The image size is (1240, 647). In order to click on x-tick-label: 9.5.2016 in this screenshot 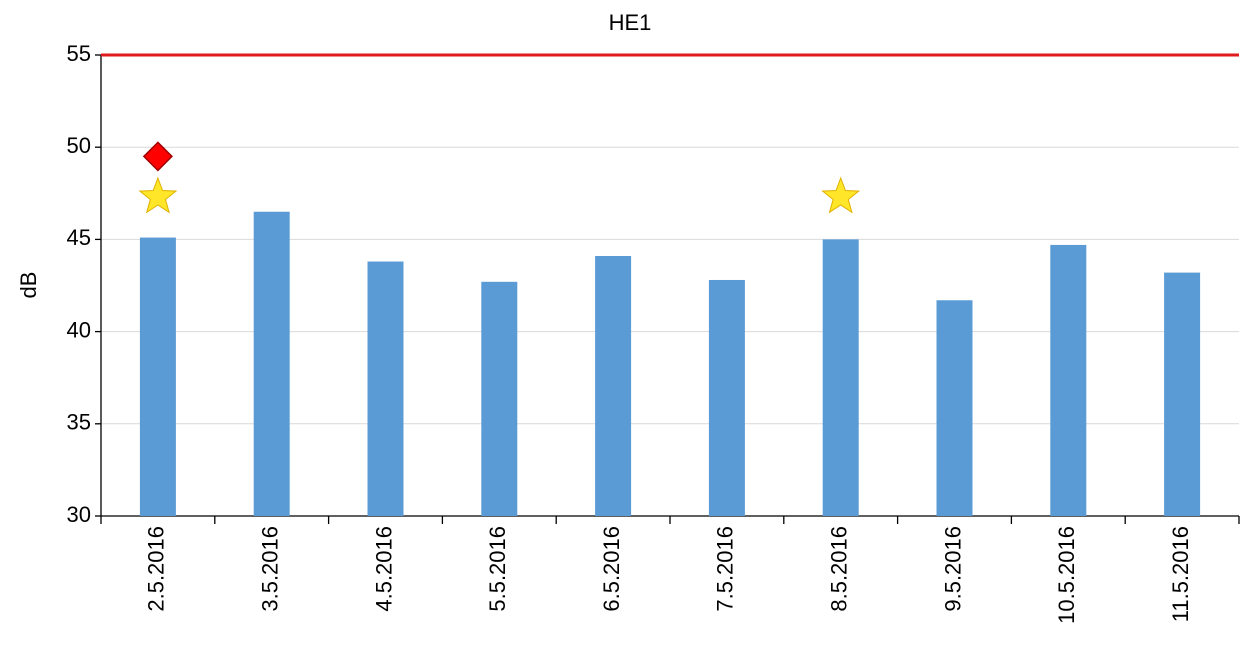, I will do `click(952, 569)`.